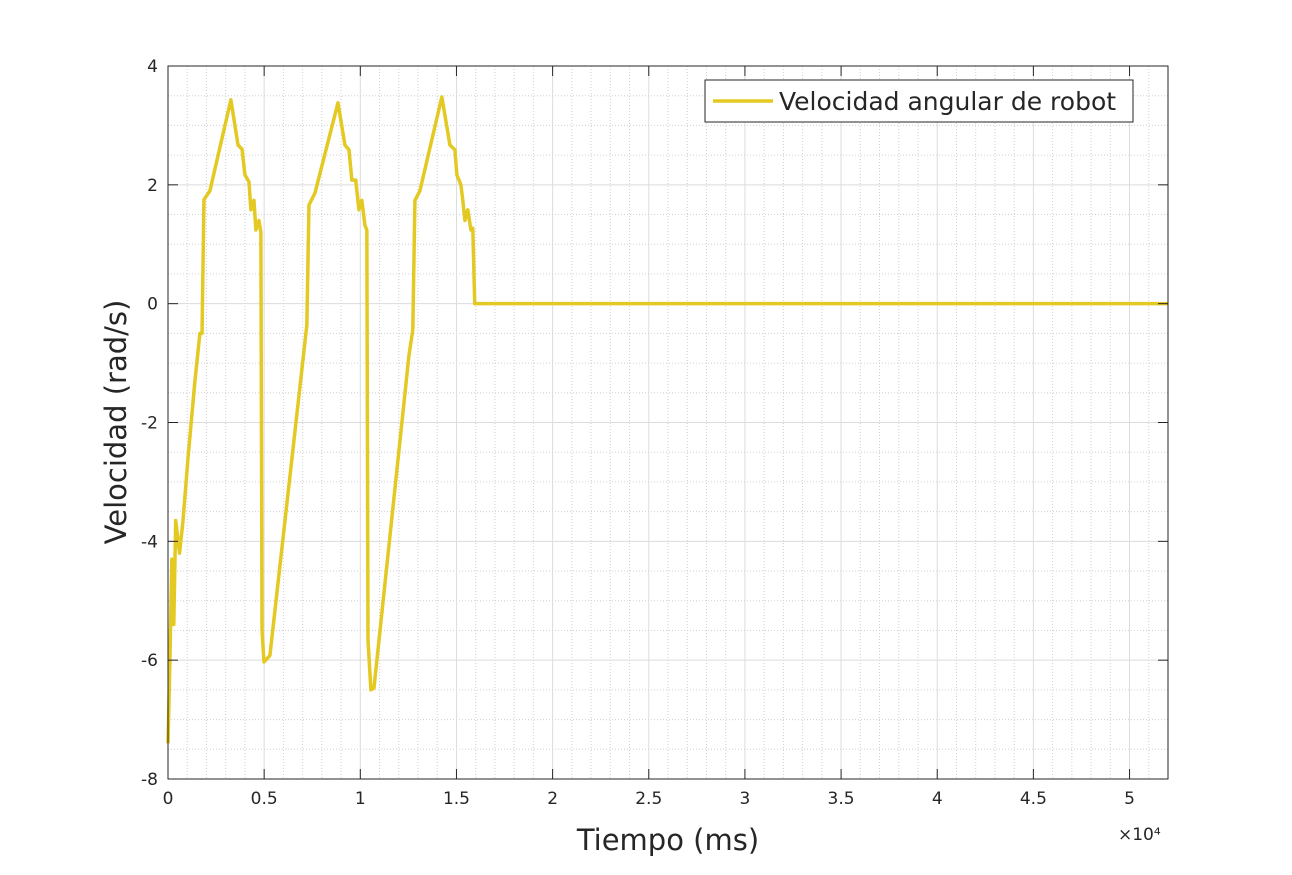 This screenshot has width=1292, height=875. I want to click on y-tick-label: -6, so click(149, 661).